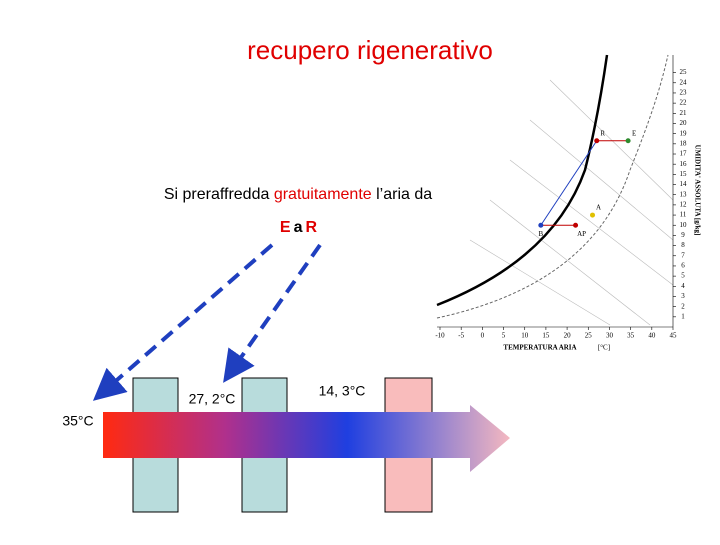 This screenshot has width=720, height=545. I want to click on x-axis-label: TEMPERATURA ARIA, so click(539, 348).